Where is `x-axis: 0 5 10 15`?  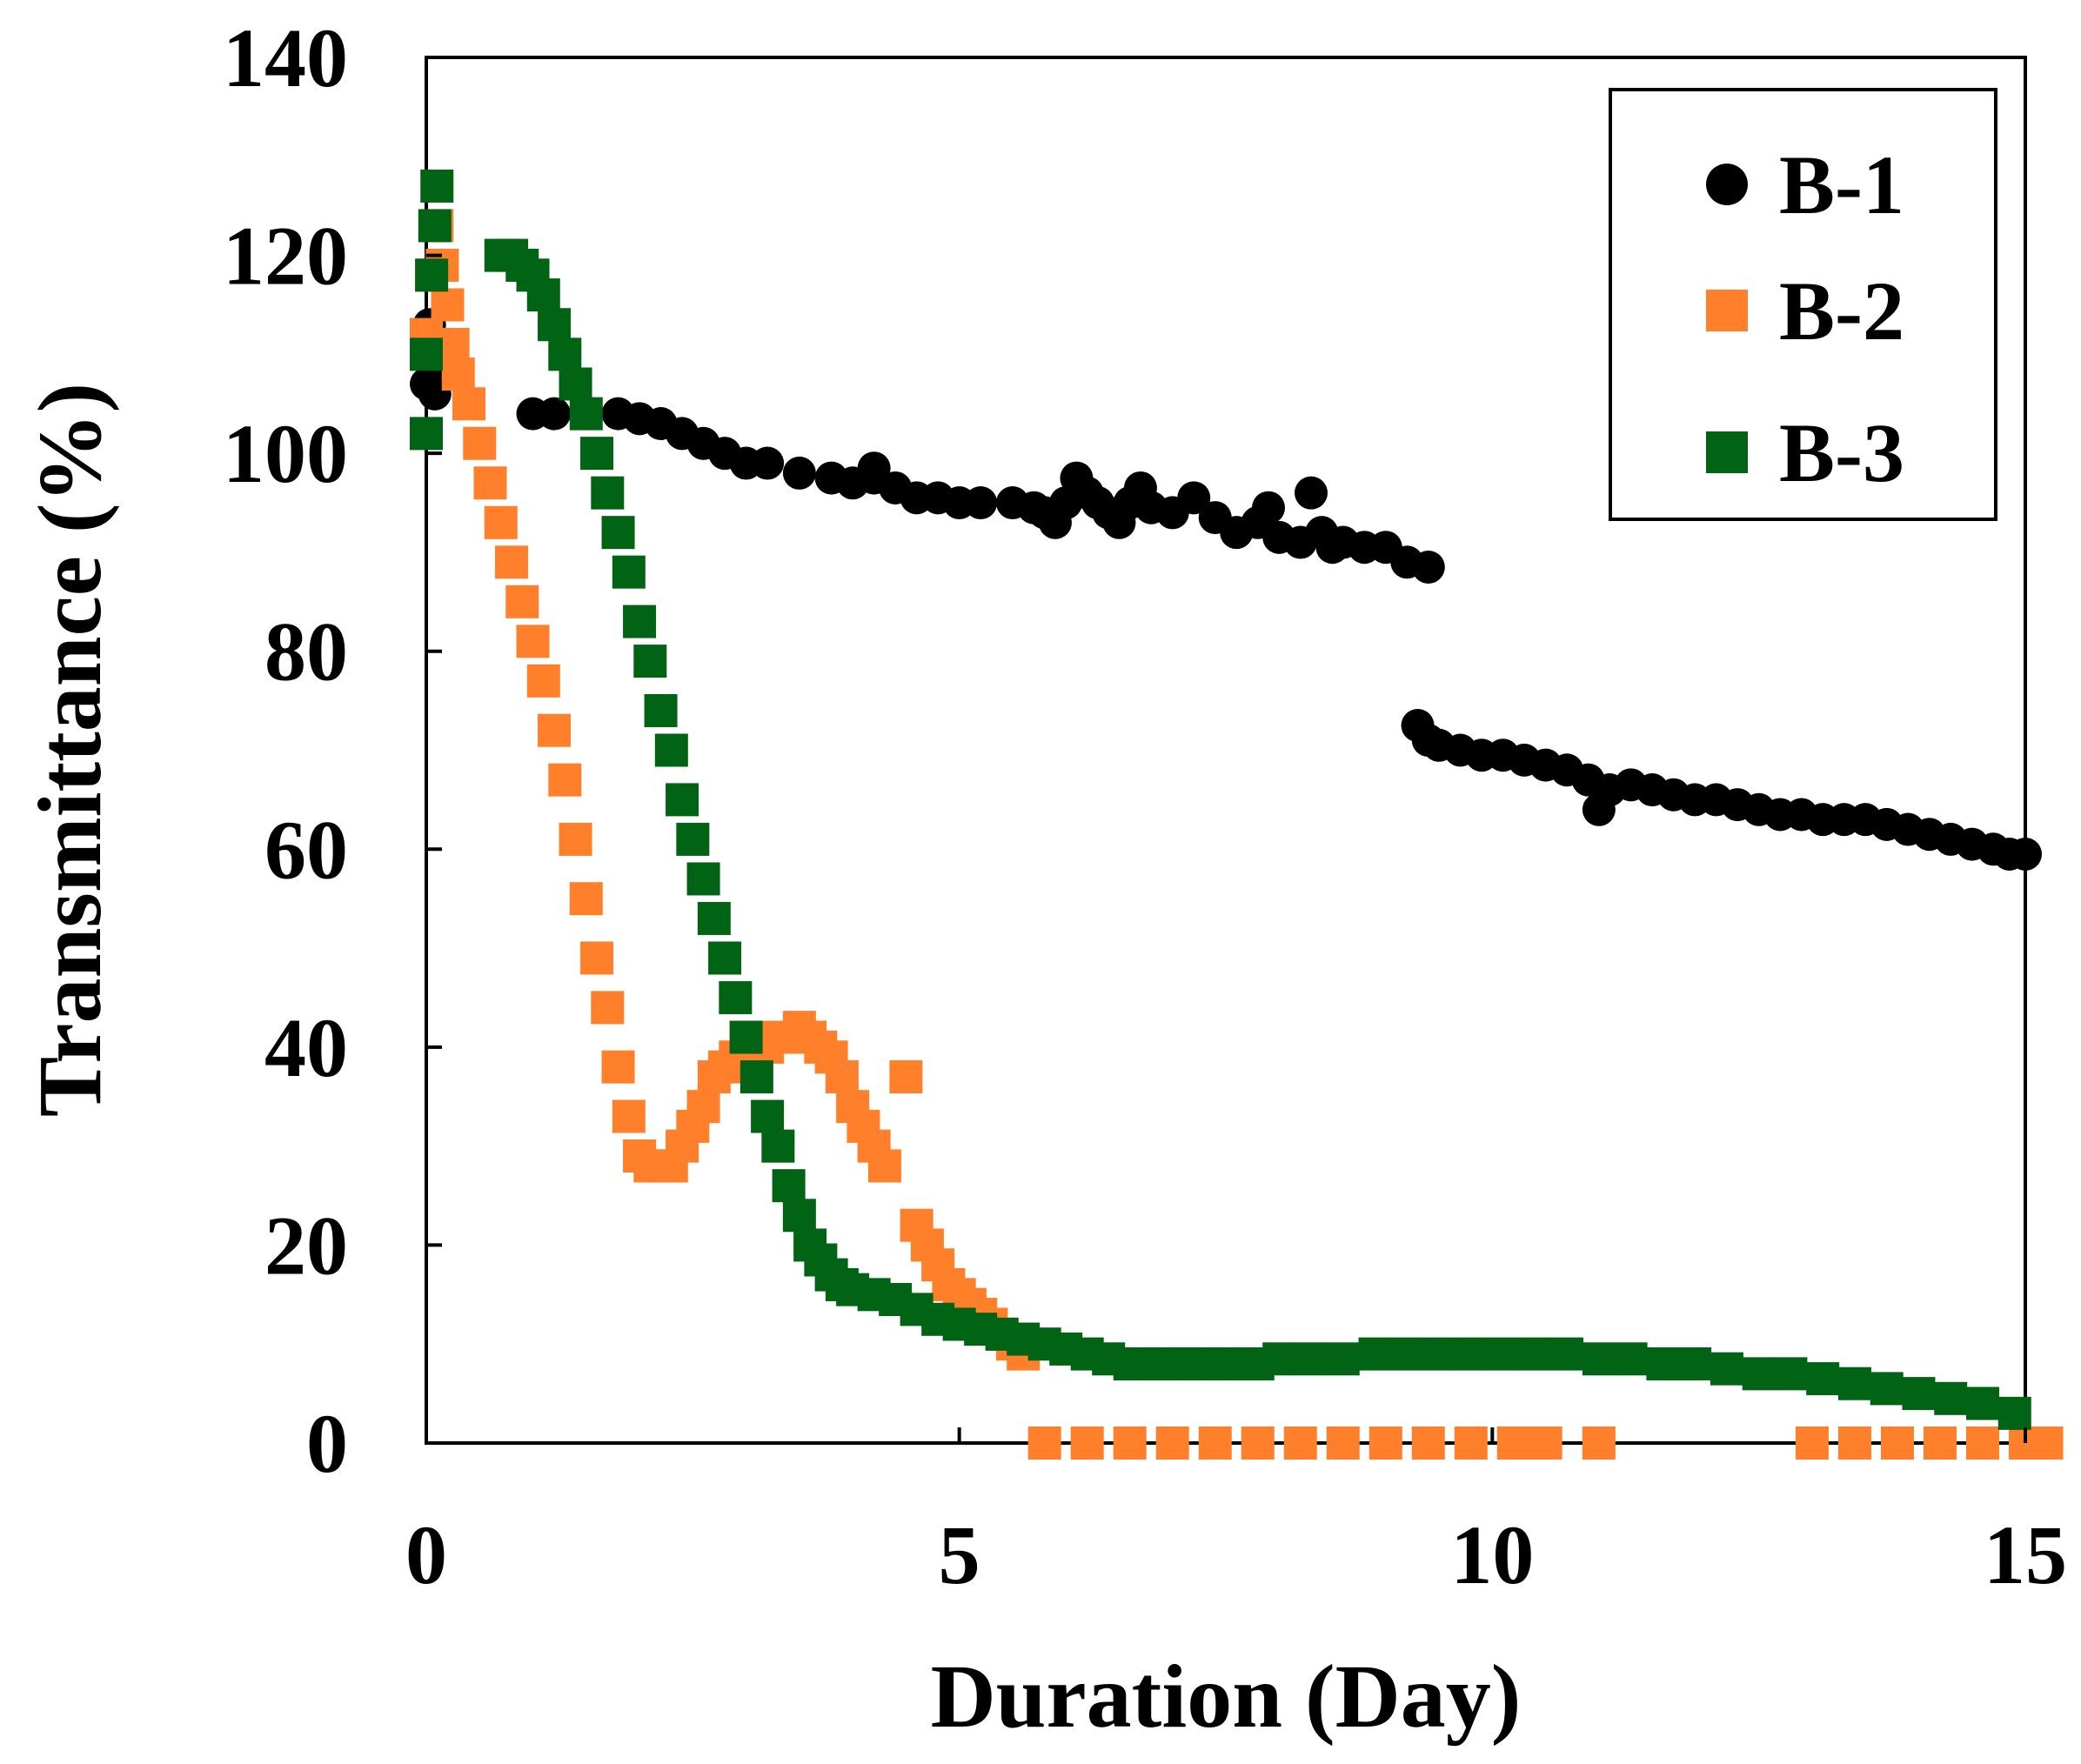
x-axis: 0 5 10 15 is located at coordinates (1236, 1514).